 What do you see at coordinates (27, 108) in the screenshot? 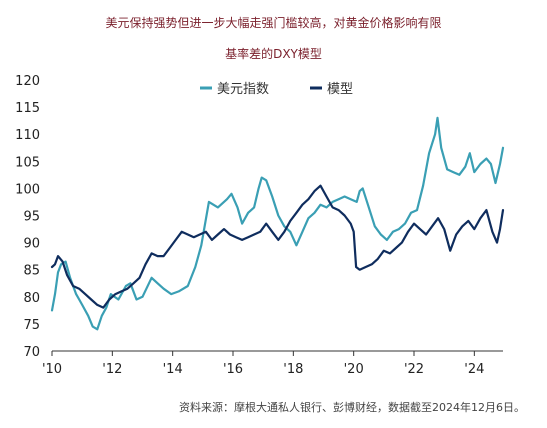
I see `y-tick-label: 115` at bounding box center [27, 108].